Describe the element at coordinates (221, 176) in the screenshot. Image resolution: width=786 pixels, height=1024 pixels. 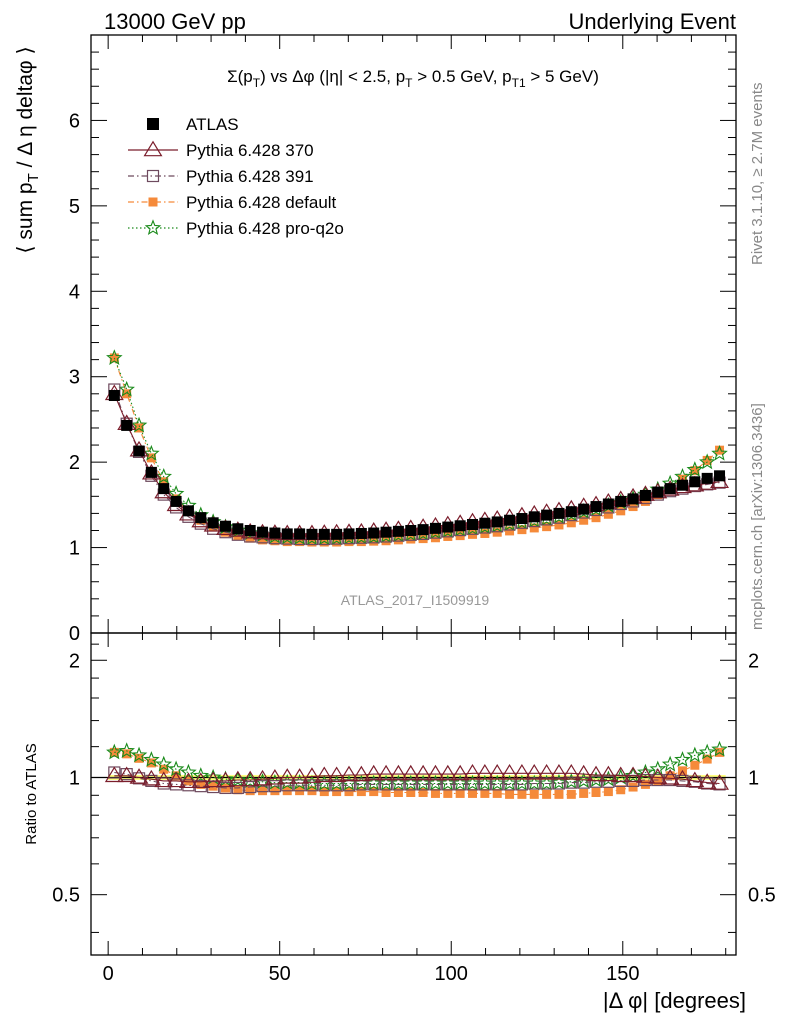
I see `legend-entry: Pythia 6.428 391` at that location.